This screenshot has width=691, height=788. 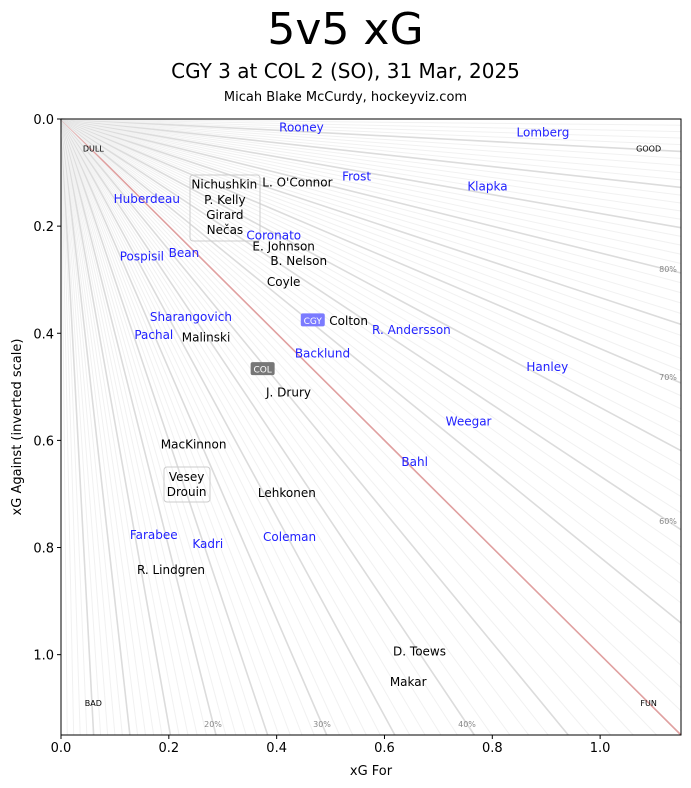 I want to click on player-label: P. Kelly, so click(x=224, y=200).